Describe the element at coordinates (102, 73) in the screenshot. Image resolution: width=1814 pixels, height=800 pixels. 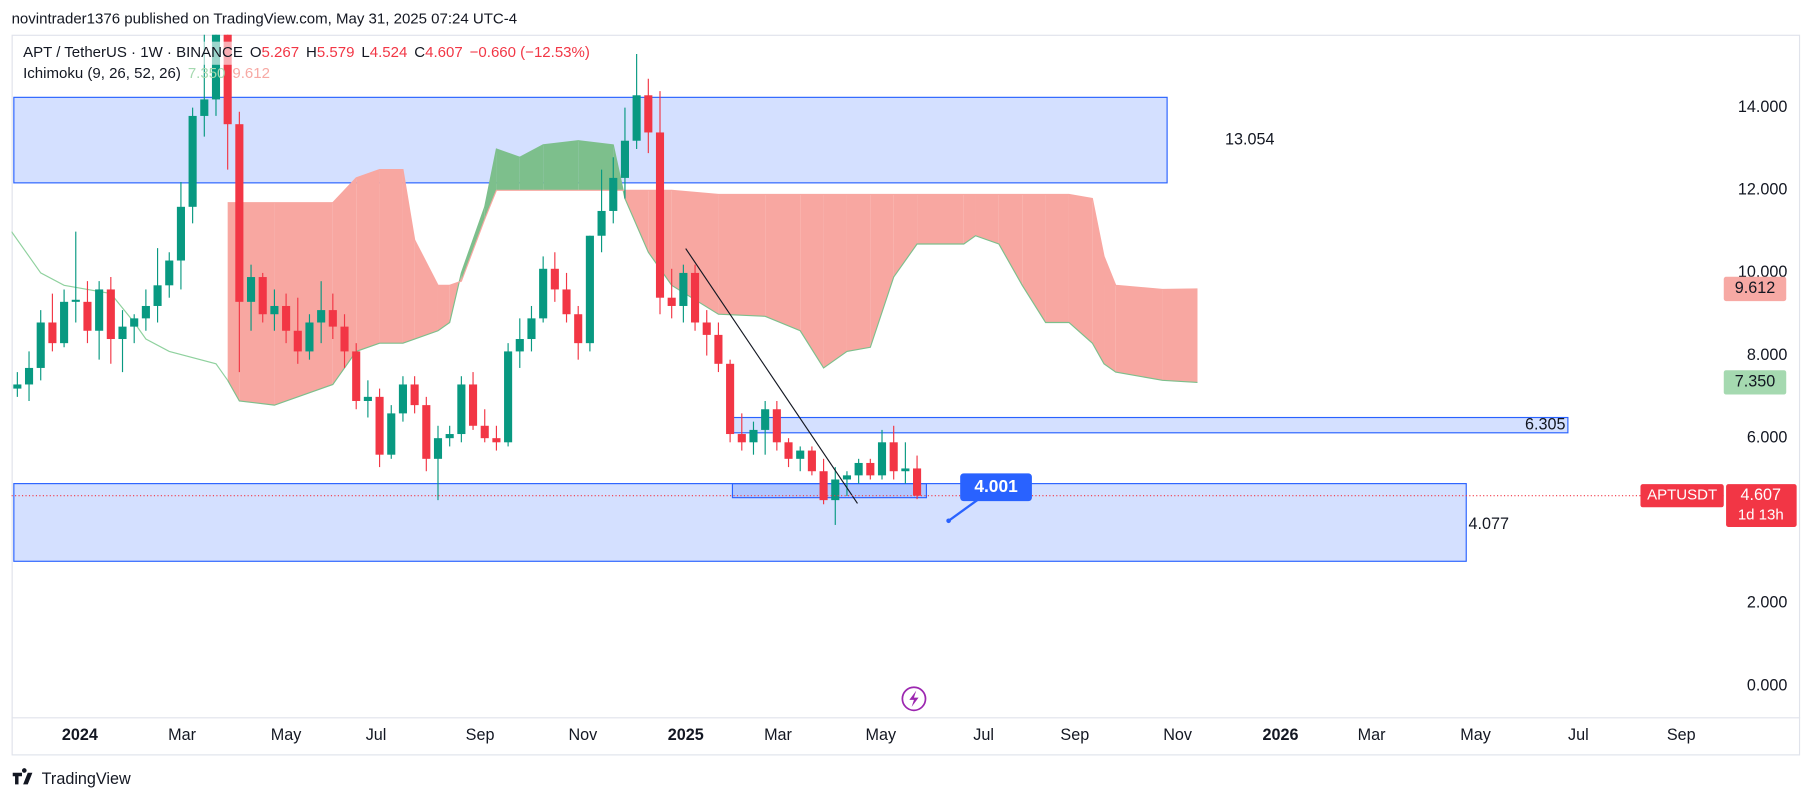
I see `indicator-name: Ichimoku (9, 26, 52, 26)` at that location.